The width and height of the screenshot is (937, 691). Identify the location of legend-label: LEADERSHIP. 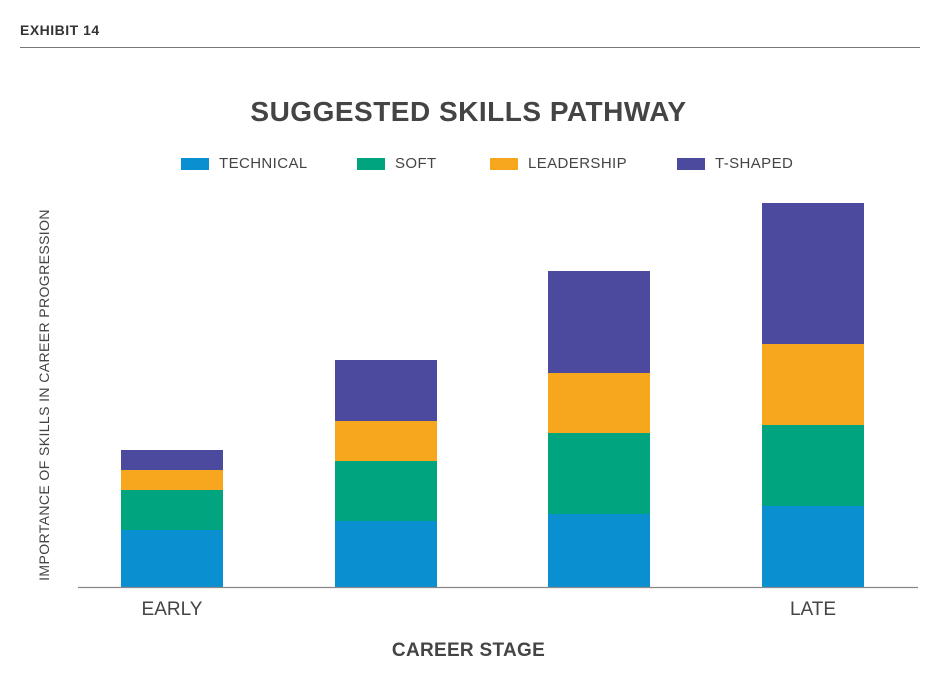
(578, 163).